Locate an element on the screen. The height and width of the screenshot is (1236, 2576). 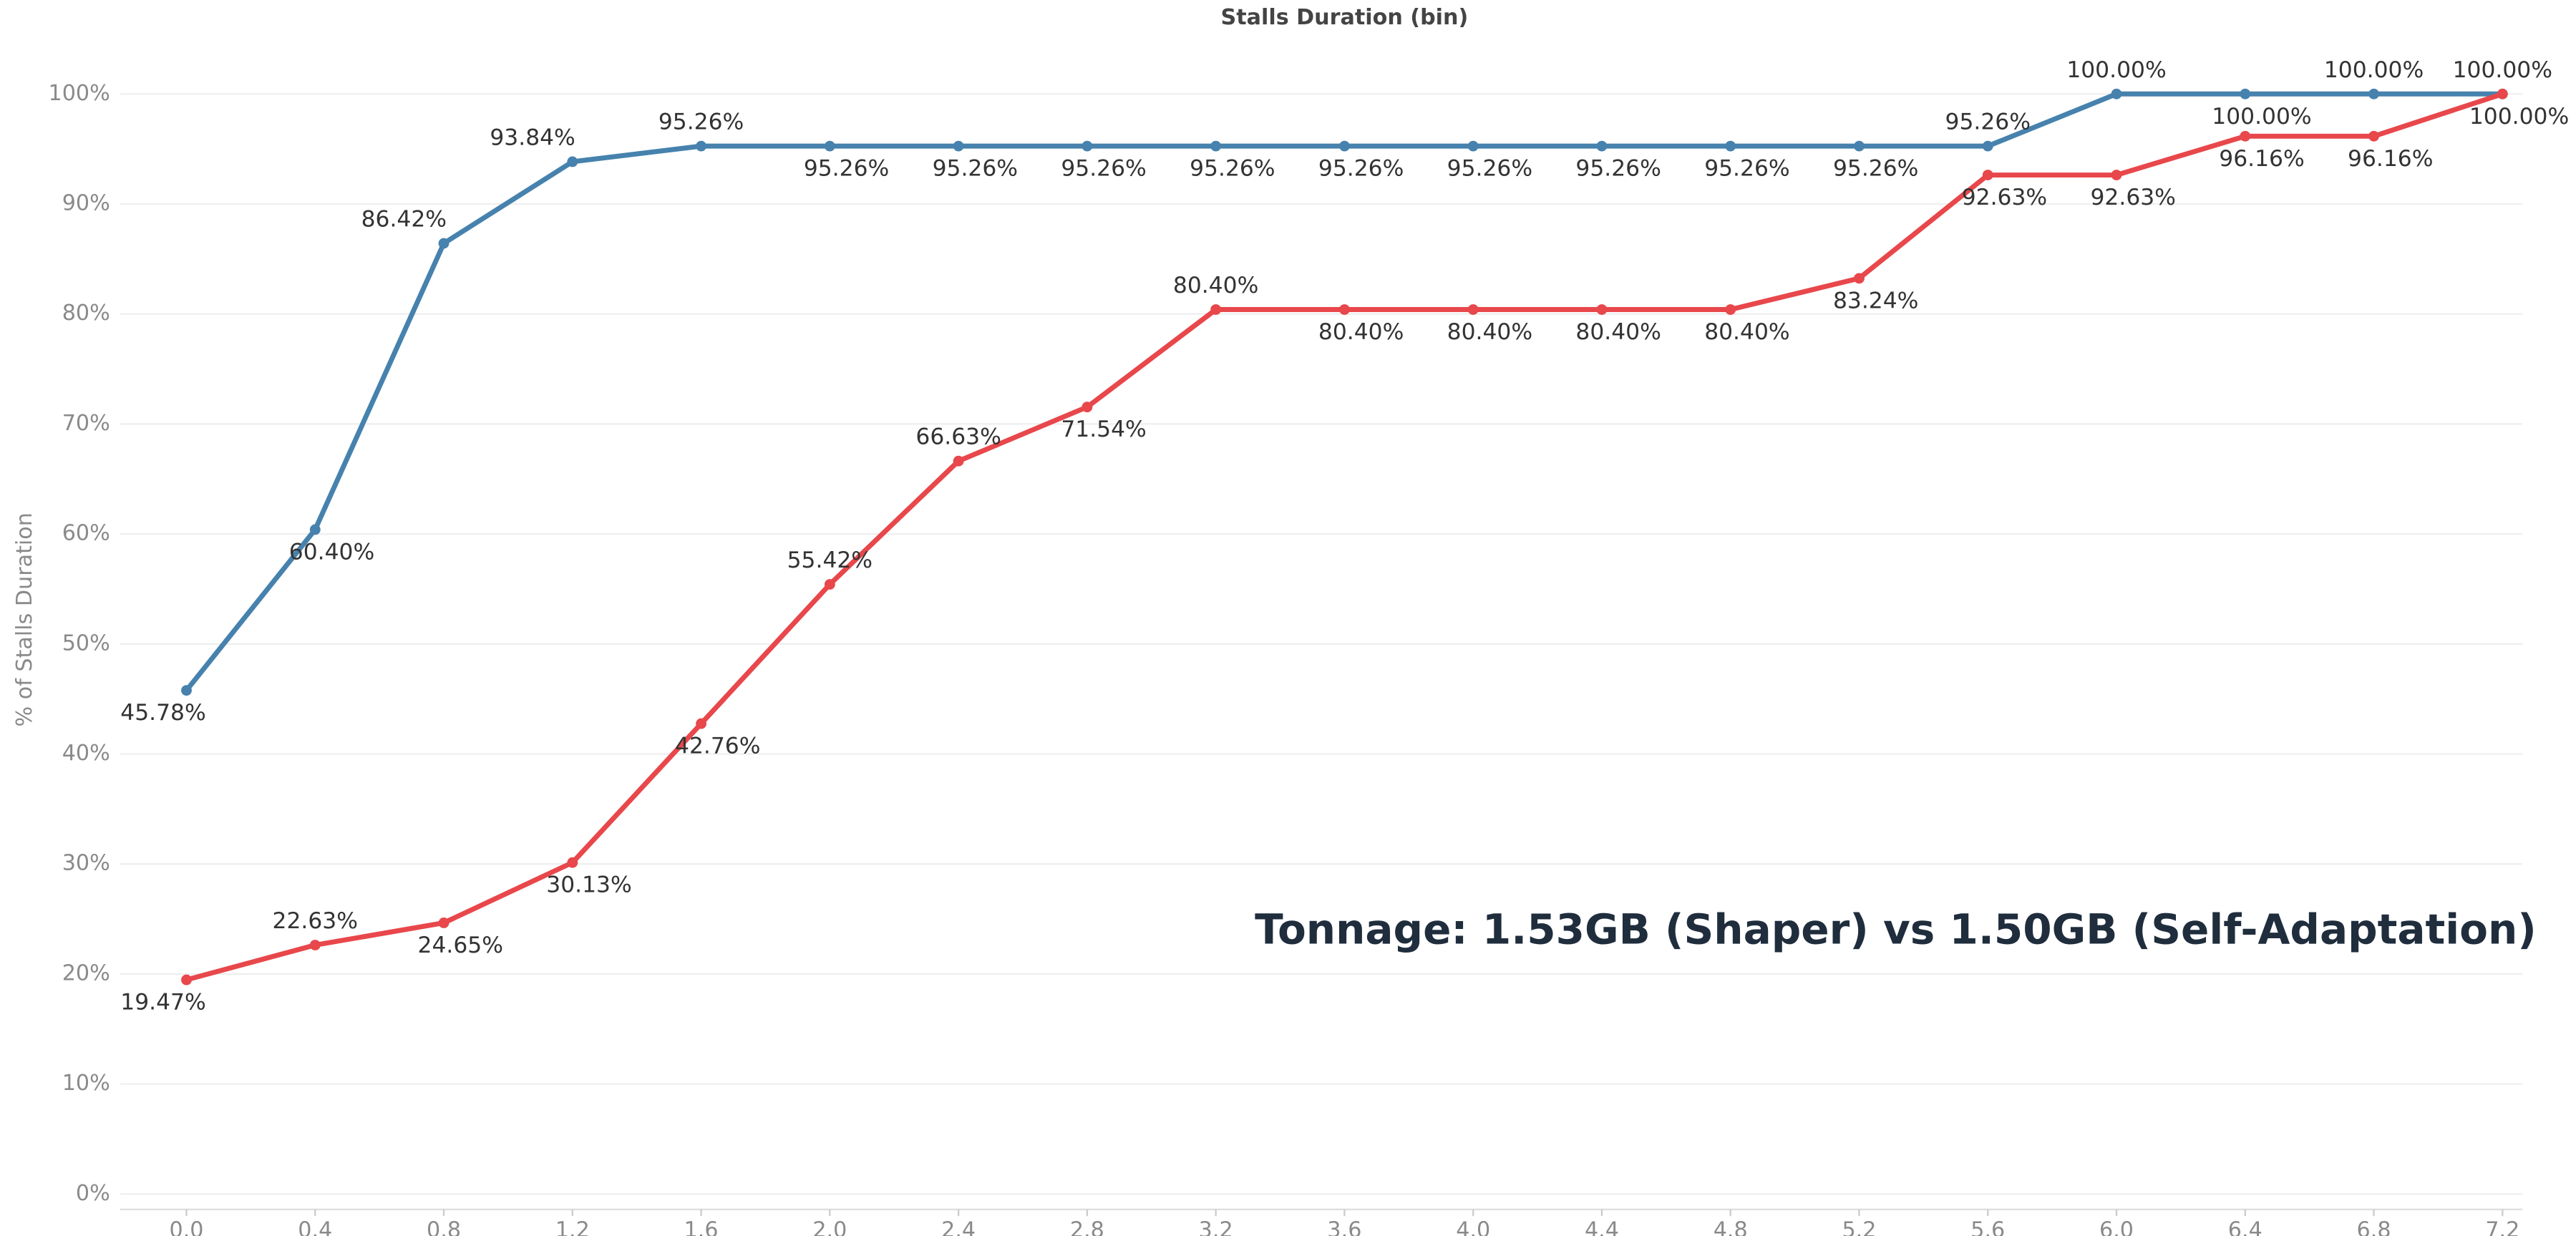
x-tick-label: 0.4 is located at coordinates (315, 1227).